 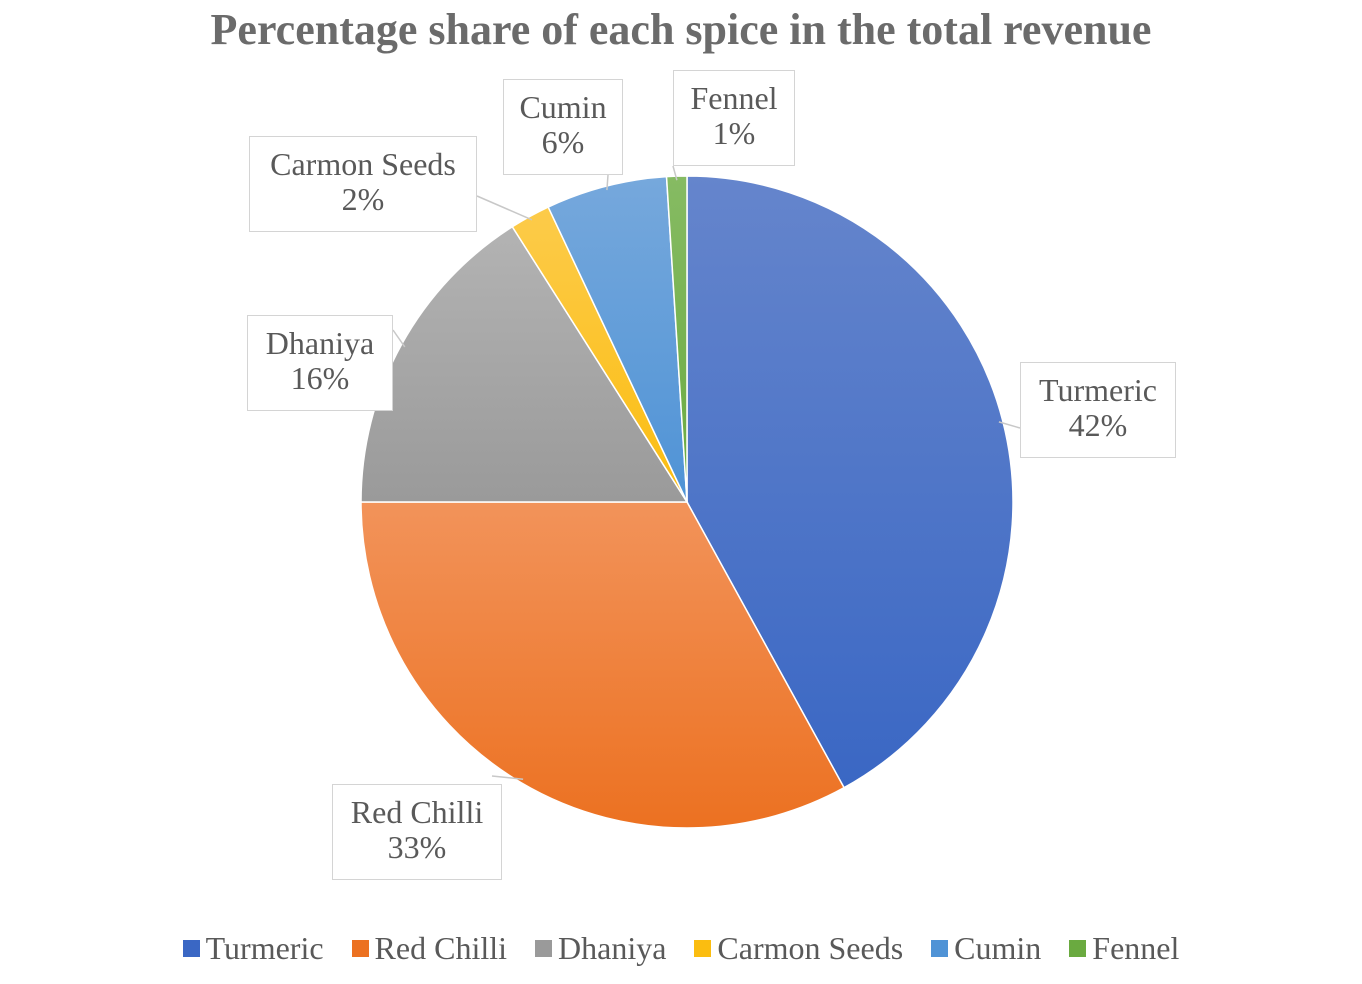 I want to click on pie-slice-red-chilli, so click(x=603, y=665).